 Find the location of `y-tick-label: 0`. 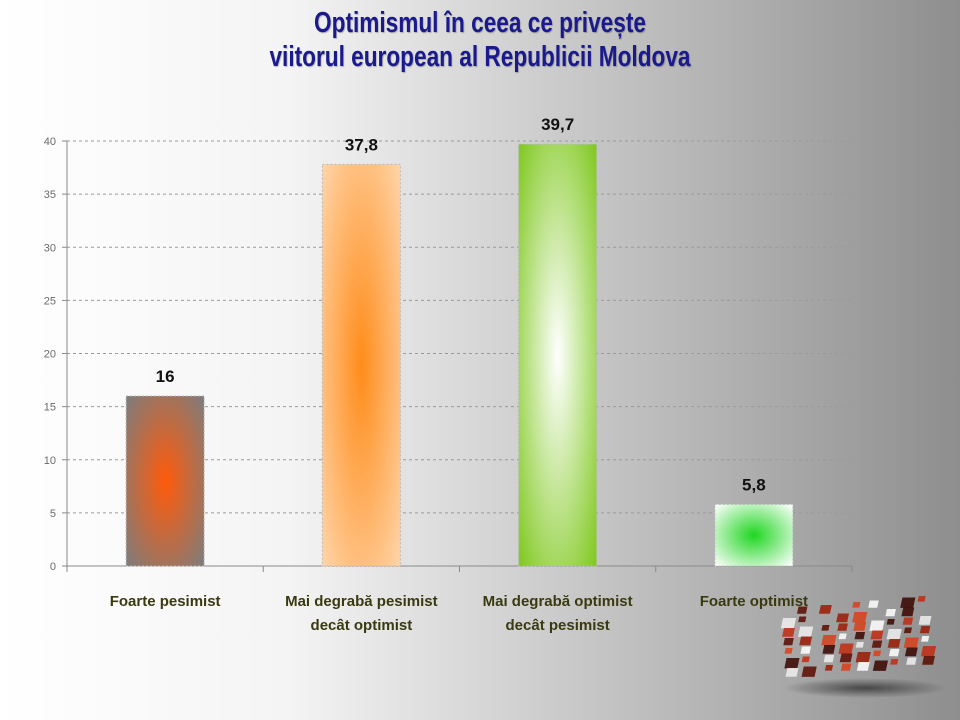

y-tick-label: 0 is located at coordinates (53, 567).